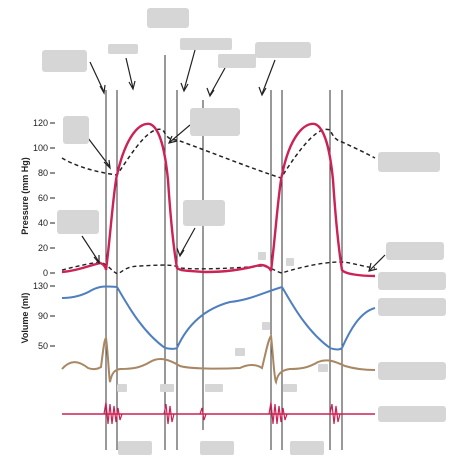 This screenshot has height=469, width=474. Describe the element at coordinates (218, 359) in the screenshot. I see `ecg-trace` at that location.